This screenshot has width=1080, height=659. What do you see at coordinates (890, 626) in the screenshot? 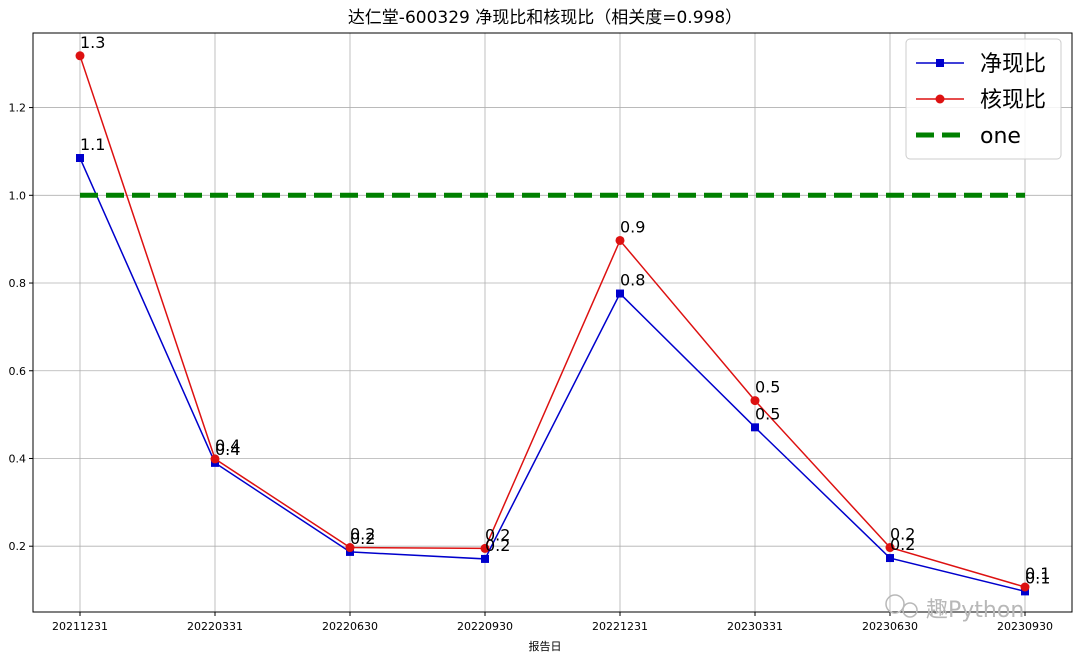
I see `x-tick-label: 20230630` at bounding box center [890, 626].